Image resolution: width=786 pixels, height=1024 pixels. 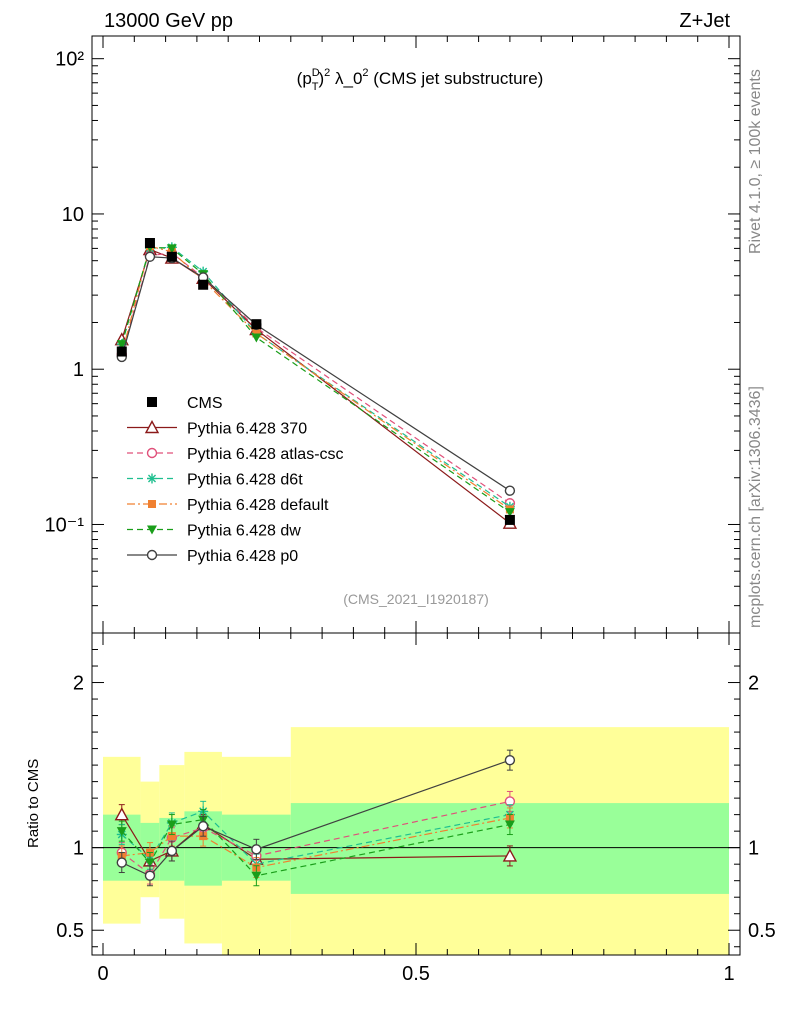 I want to click on title-close: ), so click(x=321, y=78).